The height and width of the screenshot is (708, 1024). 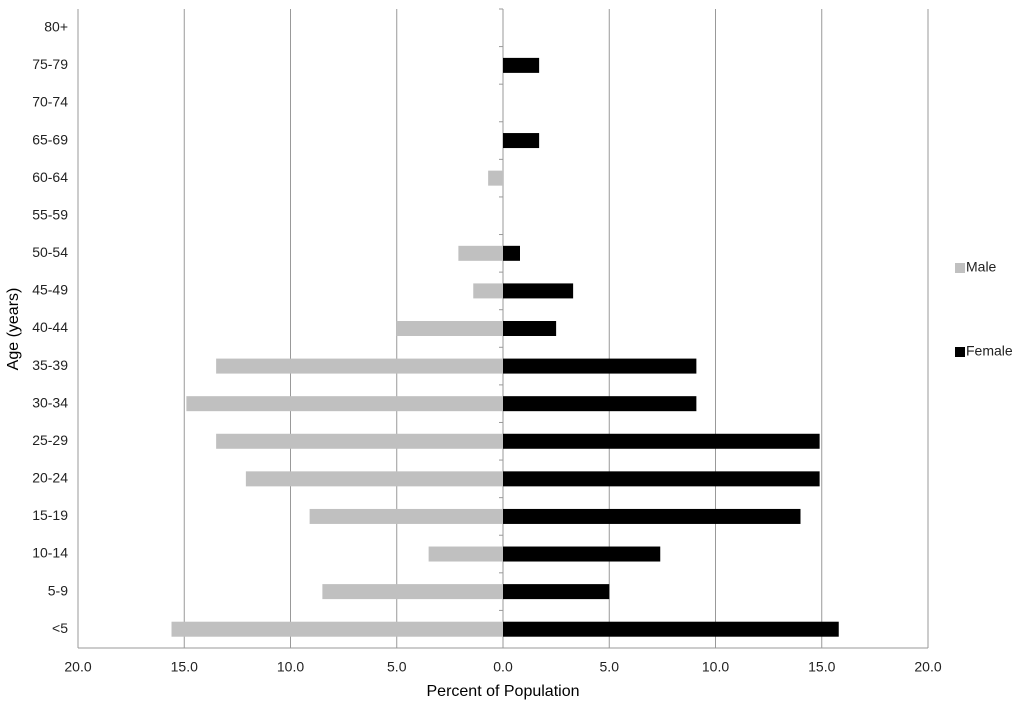 I want to click on y-tick-label: 75-79, so click(x=50, y=64).